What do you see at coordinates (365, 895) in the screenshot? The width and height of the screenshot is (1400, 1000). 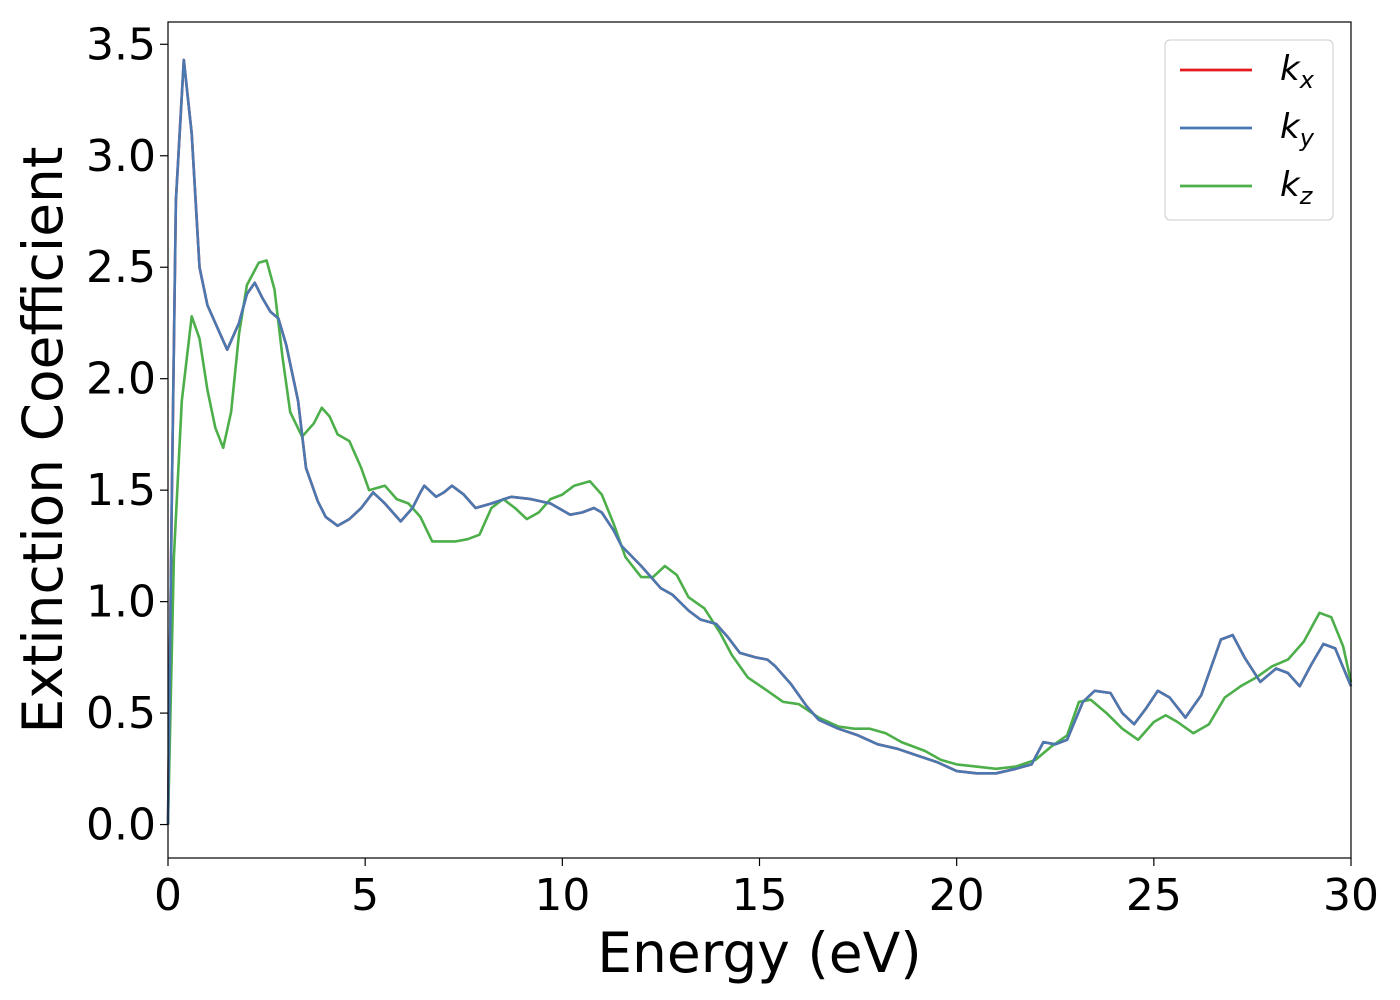 I see `x-tick-label: 5` at bounding box center [365, 895].